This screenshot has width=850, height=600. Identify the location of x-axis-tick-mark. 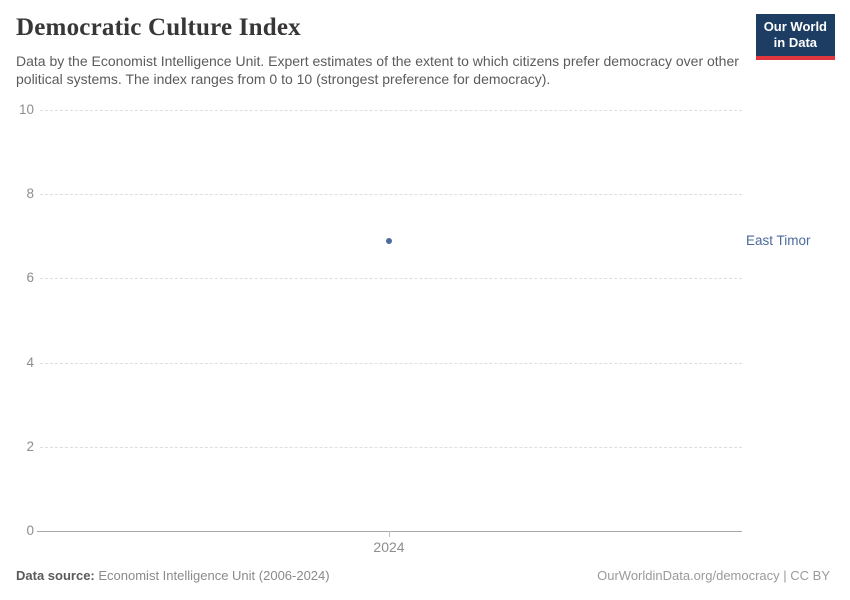
(389, 534).